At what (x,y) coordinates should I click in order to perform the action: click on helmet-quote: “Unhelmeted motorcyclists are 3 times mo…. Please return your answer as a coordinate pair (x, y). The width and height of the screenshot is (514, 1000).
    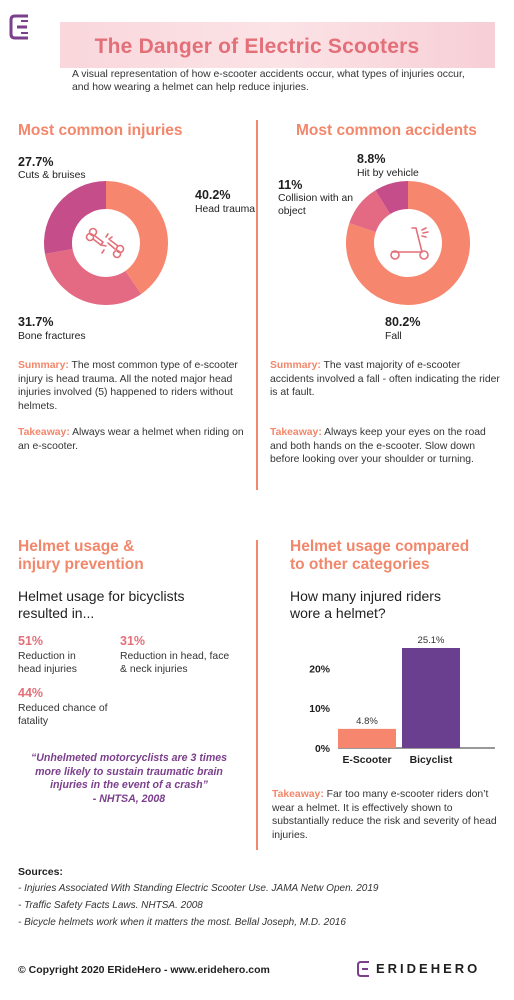
    Looking at the image, I should click on (129, 771).